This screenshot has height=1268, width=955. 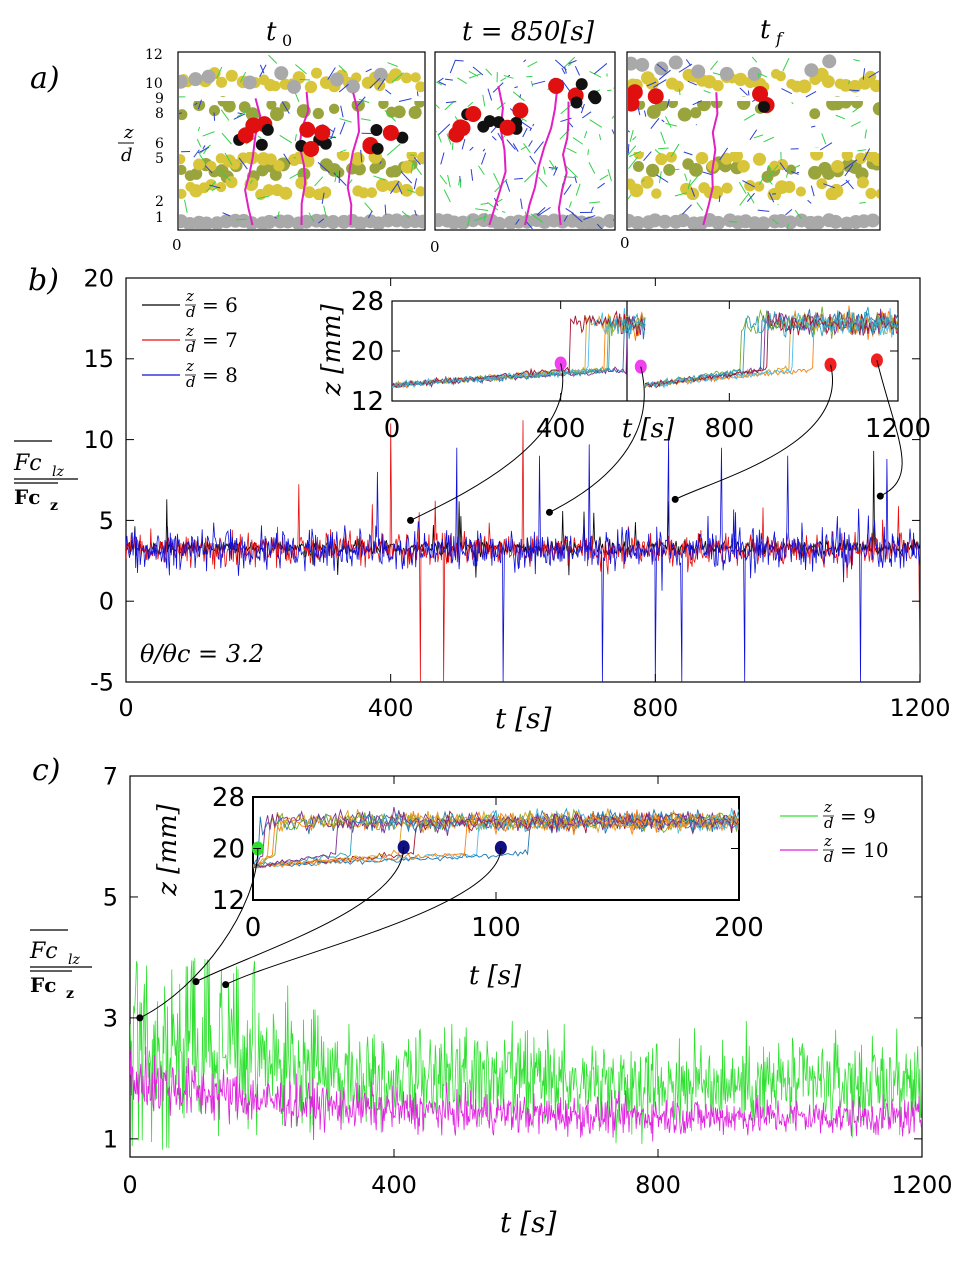 What do you see at coordinates (46, 770) in the screenshot?
I see `panel-c-tag: c)` at bounding box center [46, 770].